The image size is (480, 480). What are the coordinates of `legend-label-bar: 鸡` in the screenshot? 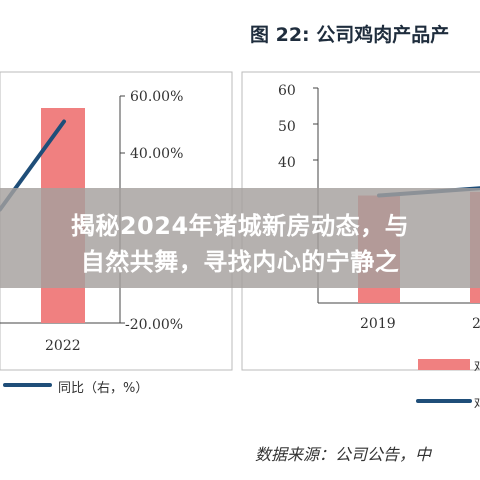 It's located at (477, 365).